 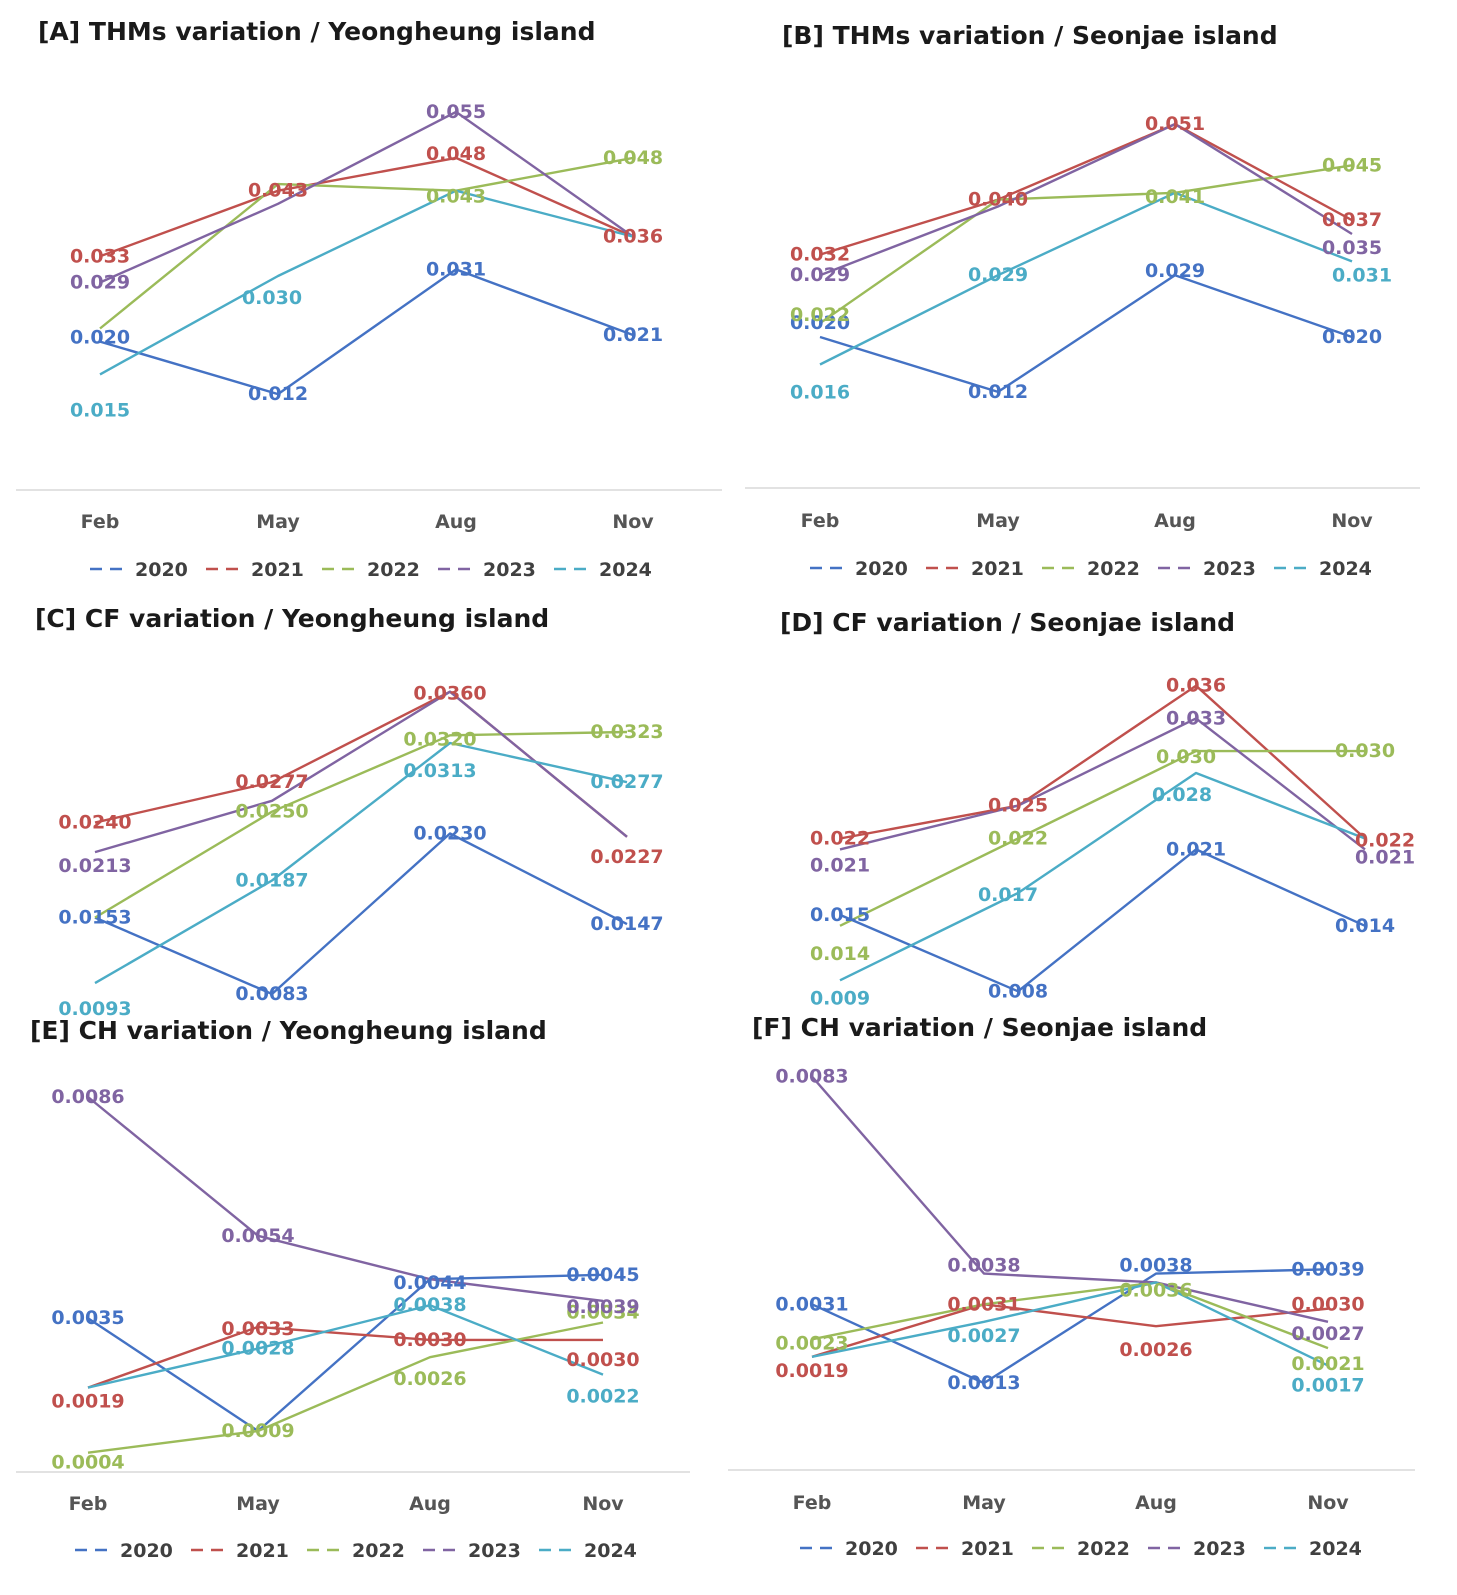 I want to click on panel-a-label-2023-feb: 0.029, so click(x=100, y=283).